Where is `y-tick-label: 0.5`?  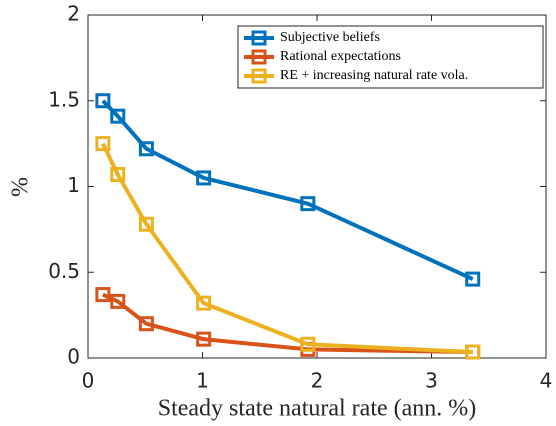 y-tick-label: 0.5 is located at coordinates (64, 271).